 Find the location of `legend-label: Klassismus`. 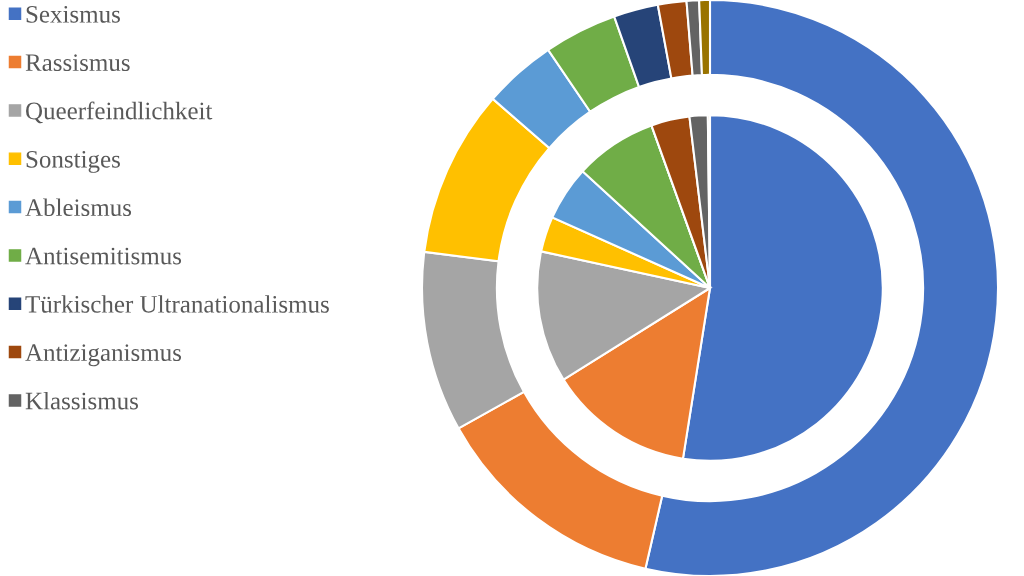

legend-label: Klassismus is located at coordinates (81, 400).